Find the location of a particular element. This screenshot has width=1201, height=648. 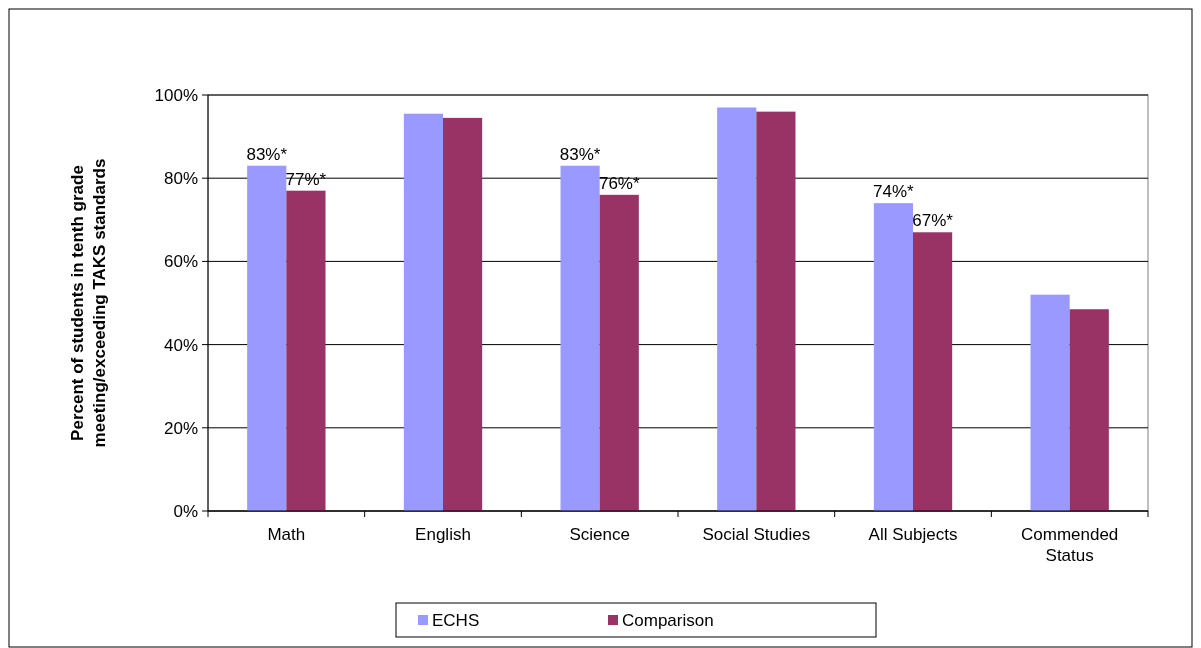

x-tick-label: Social Studies is located at coordinates (756, 534).